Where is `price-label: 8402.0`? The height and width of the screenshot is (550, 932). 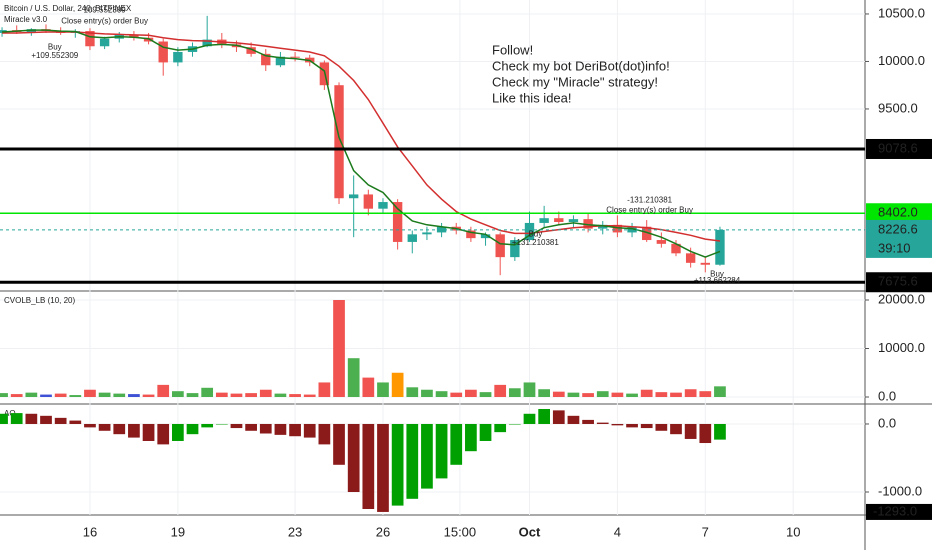 price-label: 8402.0 is located at coordinates (898, 212).